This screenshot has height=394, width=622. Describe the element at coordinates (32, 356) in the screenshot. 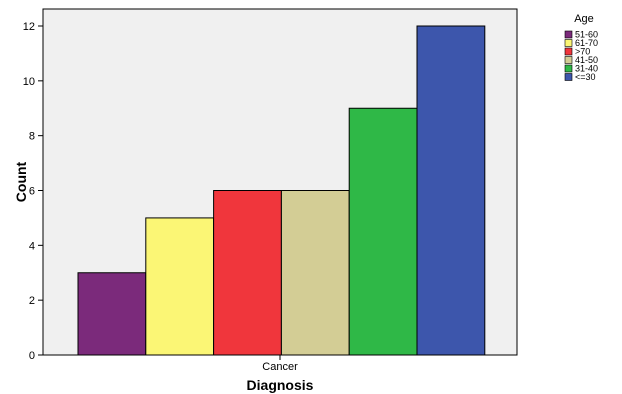

I see `y-tick-label: 0` at that location.